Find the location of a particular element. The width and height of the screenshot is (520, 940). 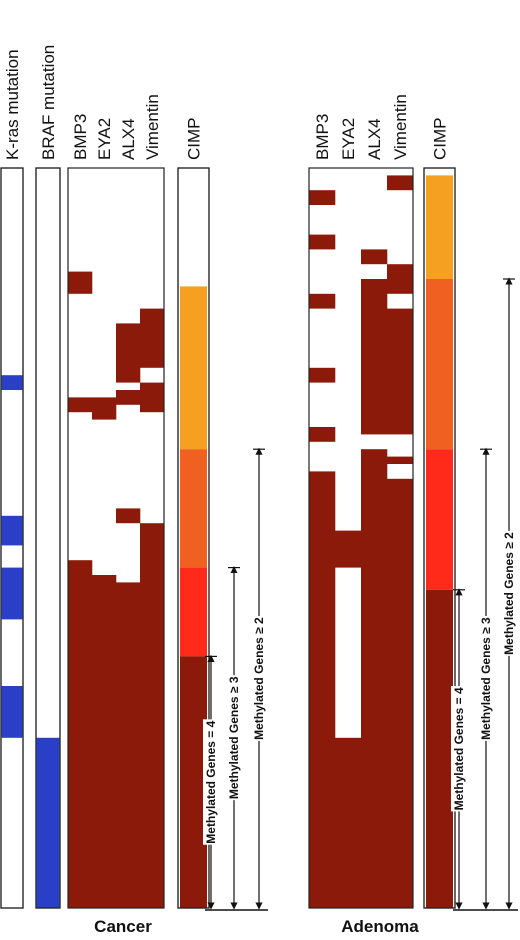

adenoma-eya2-label: EYA2 is located at coordinates (348, 139).